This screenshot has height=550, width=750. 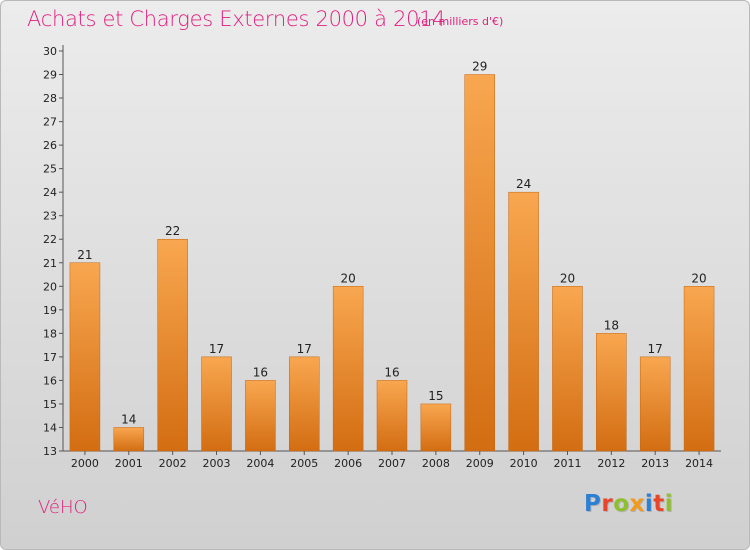 What do you see at coordinates (655, 463) in the screenshot?
I see `x-tick-label: 2013` at bounding box center [655, 463].